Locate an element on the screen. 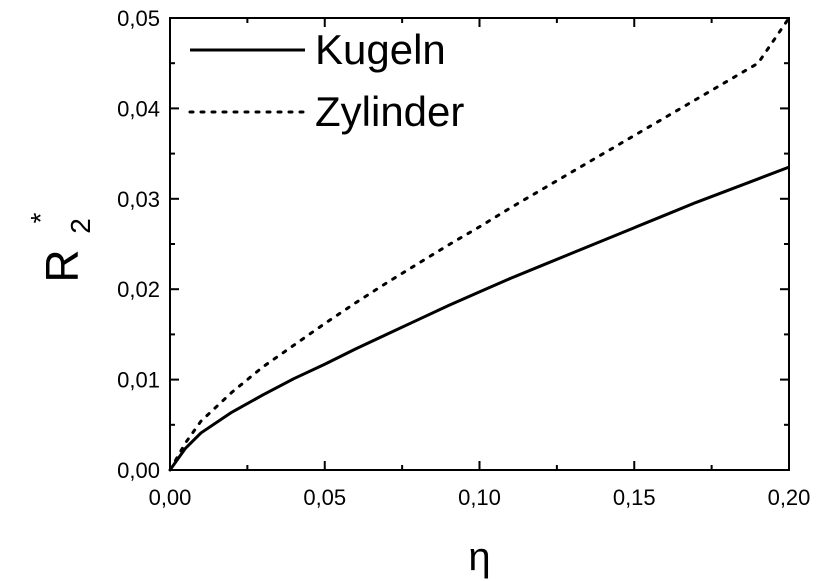 Image resolution: width=819 pixels, height=581 pixels. y-tick-label: 0,04 is located at coordinates (138, 108).